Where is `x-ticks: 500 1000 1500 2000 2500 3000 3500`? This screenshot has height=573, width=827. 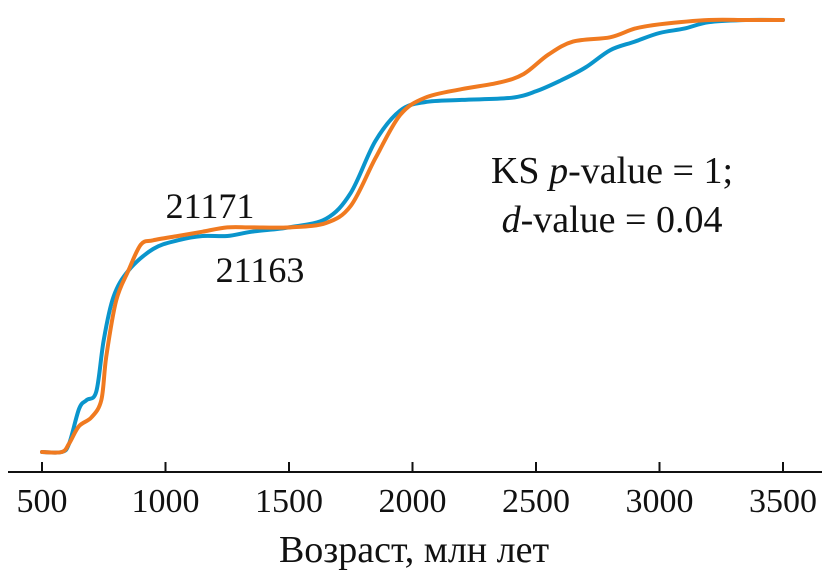 x-ticks: 500 1000 1500 2000 2500 3000 3500 is located at coordinates (417, 491).